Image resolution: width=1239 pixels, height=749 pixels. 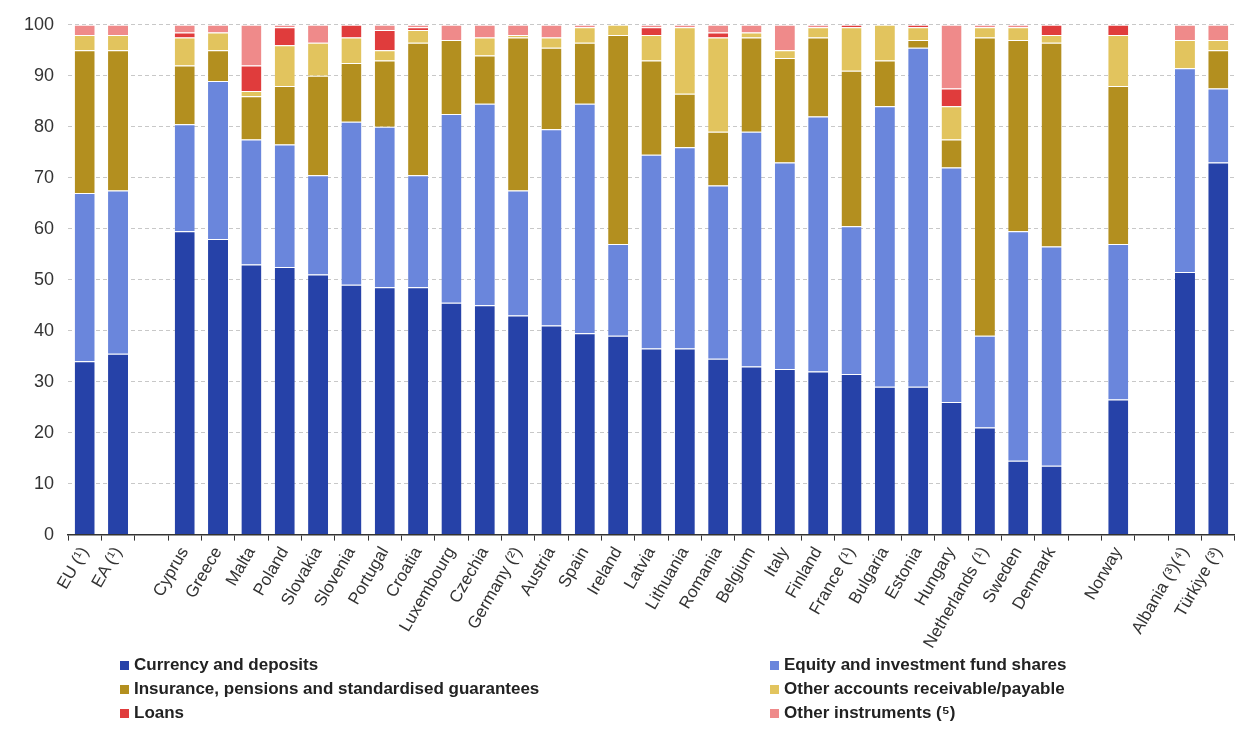 What do you see at coordinates (39, 23) in the screenshot?
I see `y-tick-label: 100` at bounding box center [39, 23].